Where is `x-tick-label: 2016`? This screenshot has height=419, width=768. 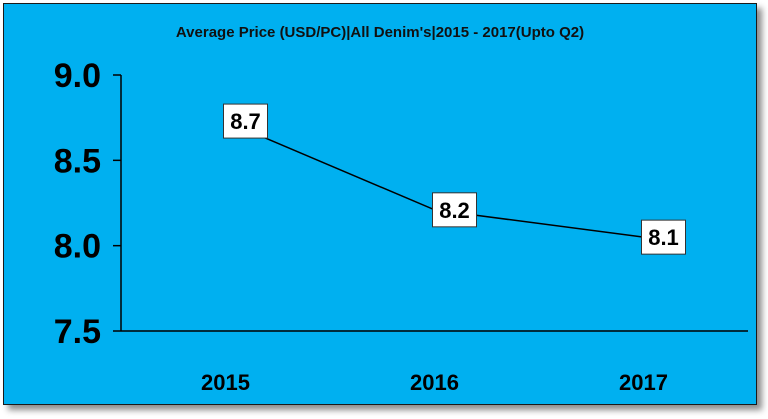
x-tick-label: 2016 is located at coordinates (434, 382).